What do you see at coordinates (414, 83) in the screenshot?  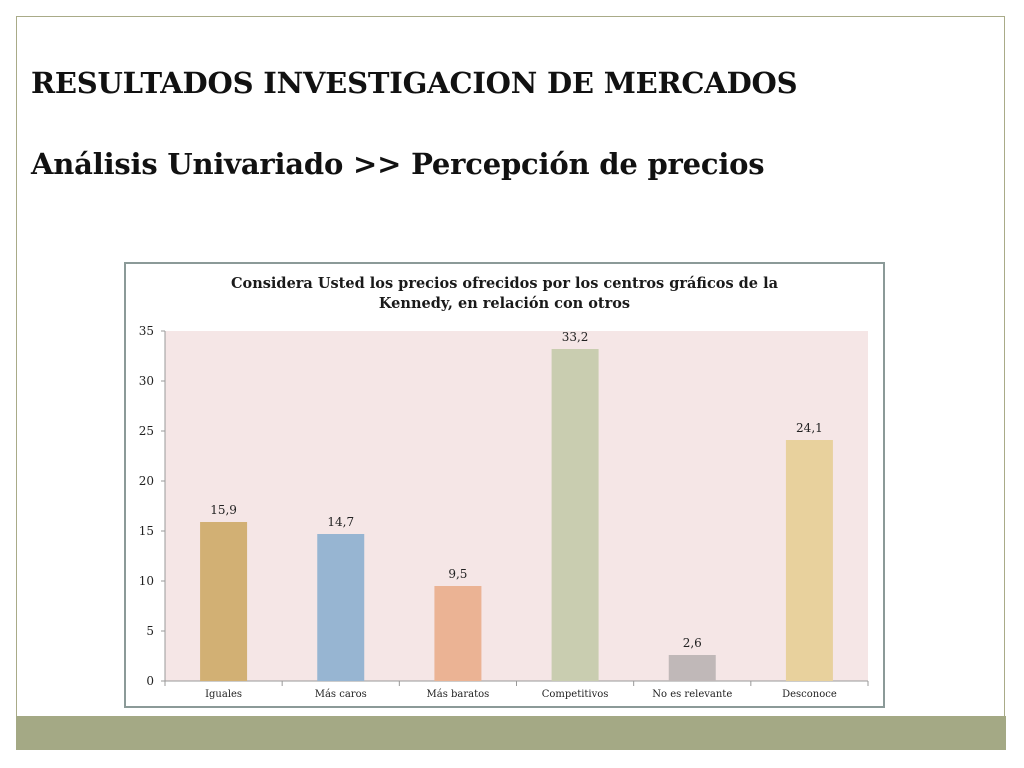 I see `slide-title: RESULTADOS INVESTIGACION DE MERCADOS` at bounding box center [414, 83].